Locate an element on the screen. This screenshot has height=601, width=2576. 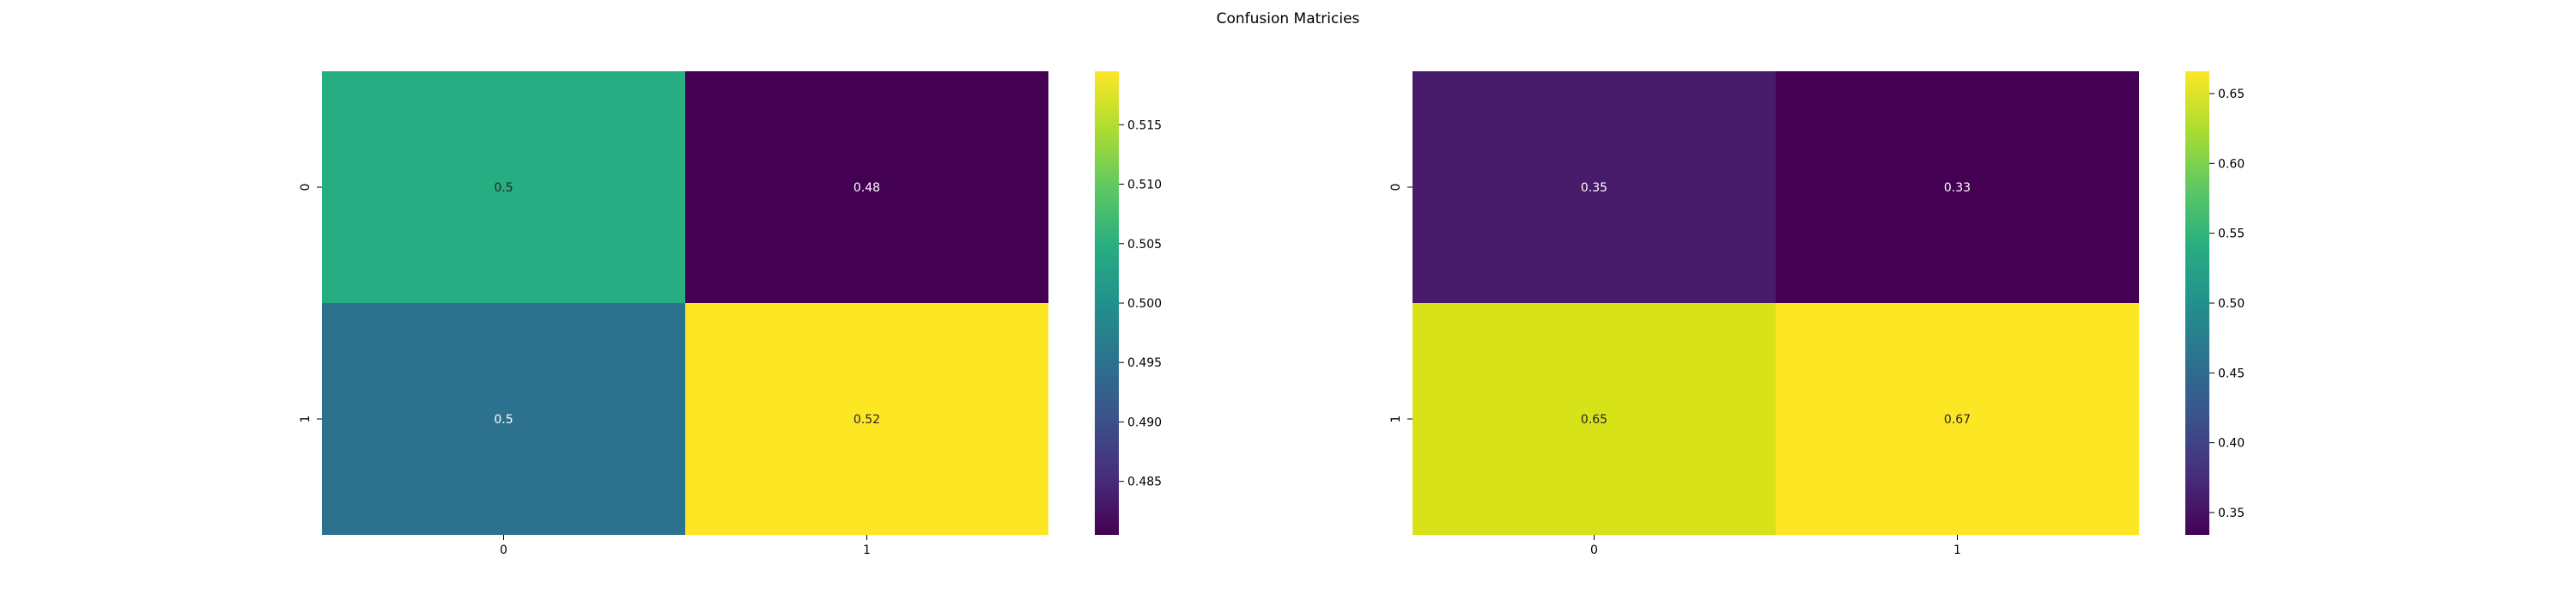
figure-title: Confusion Matricies is located at coordinates (1288, 18).